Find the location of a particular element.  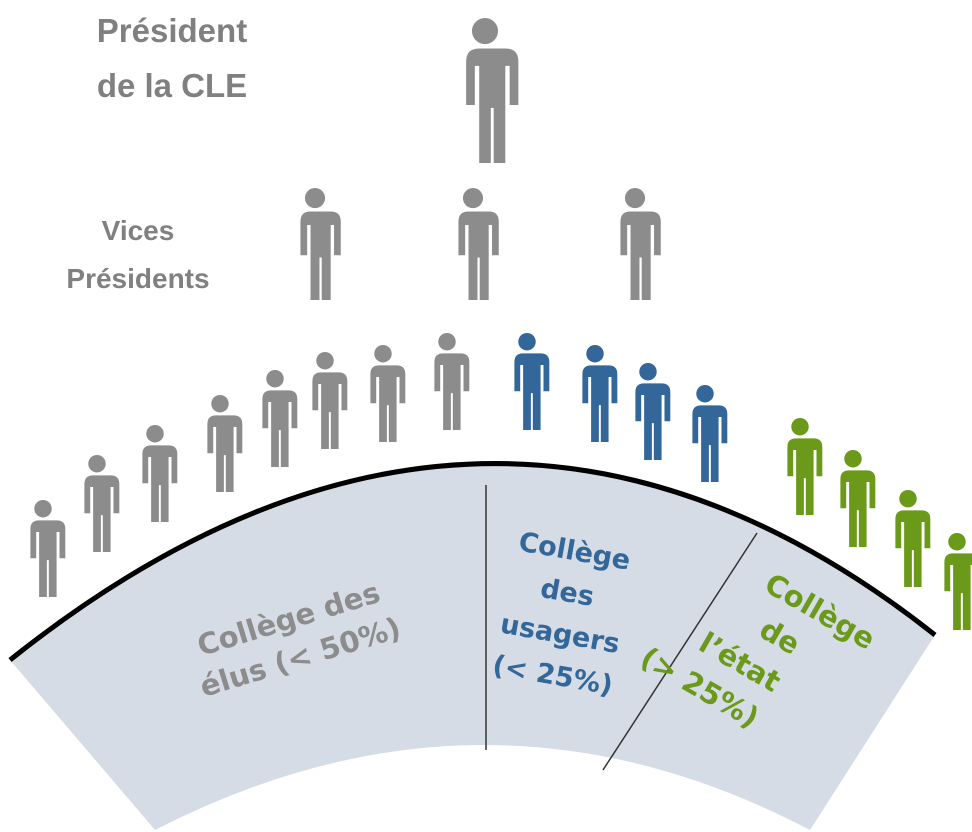

usagers-icons is located at coordinates (620, 407).